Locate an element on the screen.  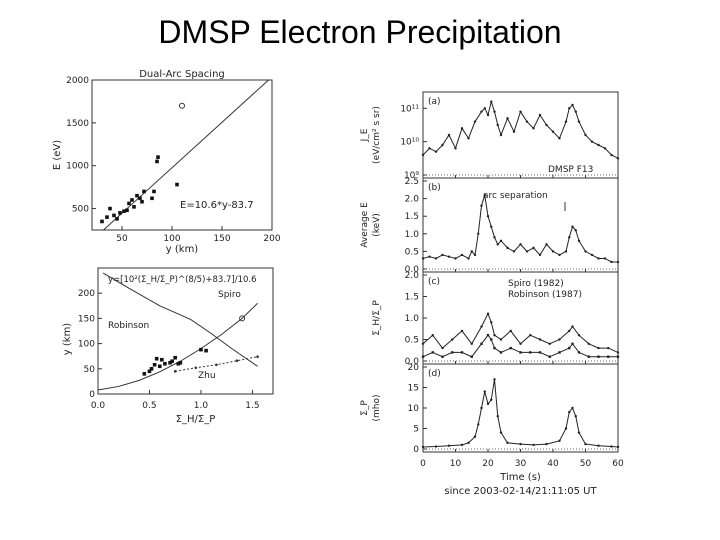
y-tick-label: 10 is located at coordinates (414, 409).